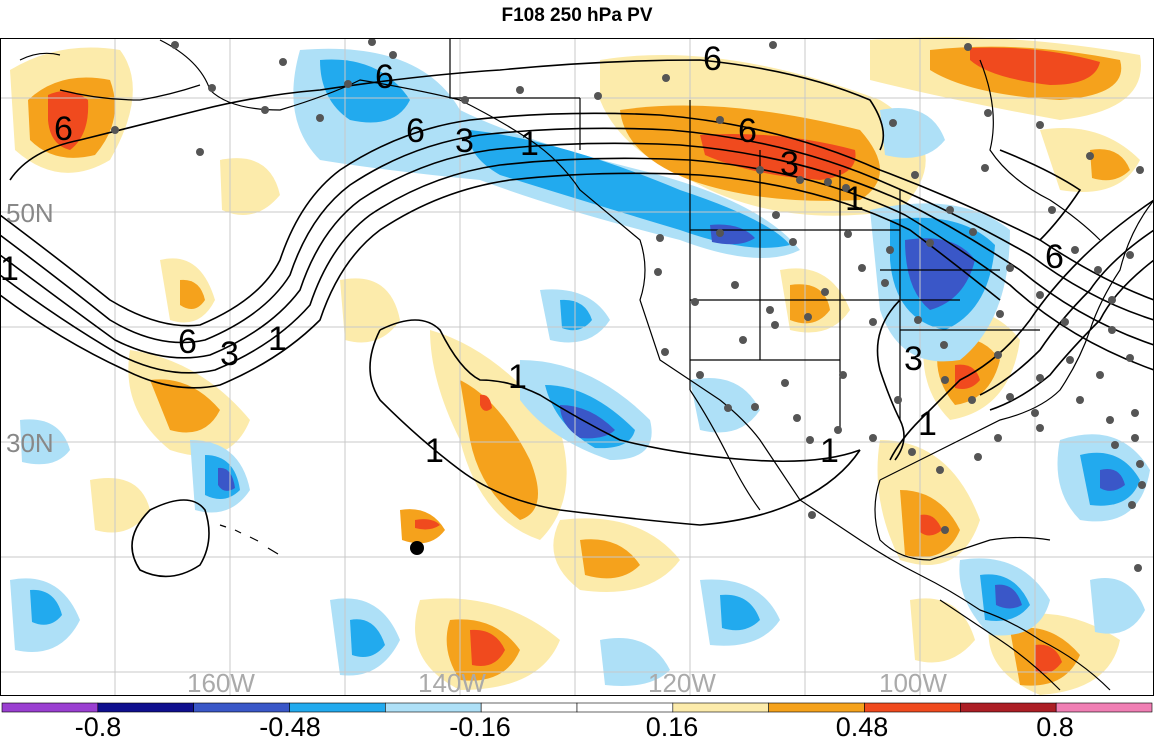  What do you see at coordinates (480, 725) in the screenshot?
I see `colorbar-tick-label: -0.16` at bounding box center [480, 725].